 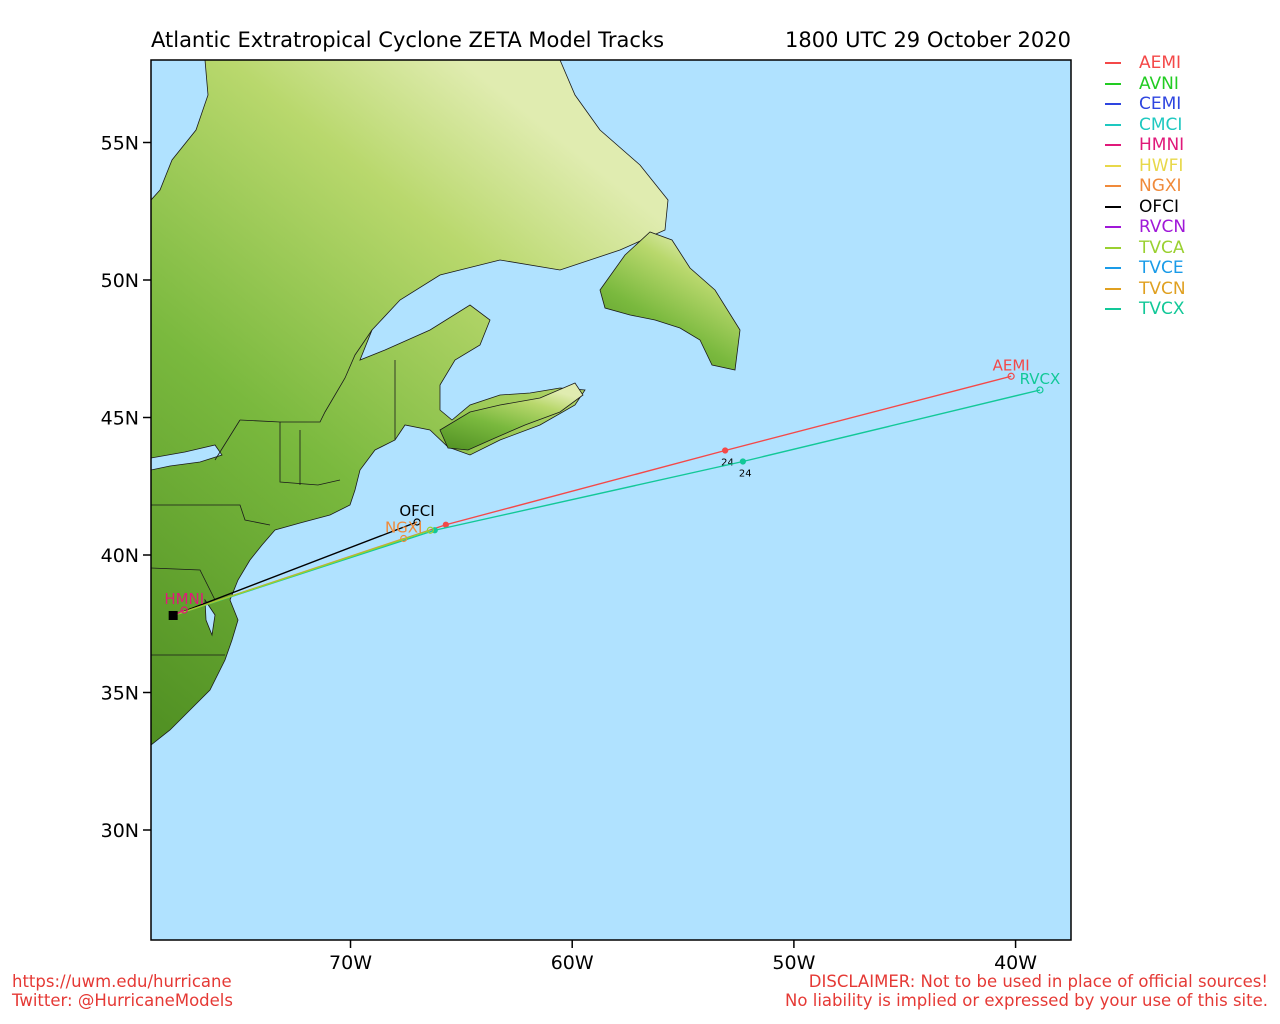 What do you see at coordinates (350, 963) in the screenshot?
I see `lon-tick-label: 70W` at bounding box center [350, 963].